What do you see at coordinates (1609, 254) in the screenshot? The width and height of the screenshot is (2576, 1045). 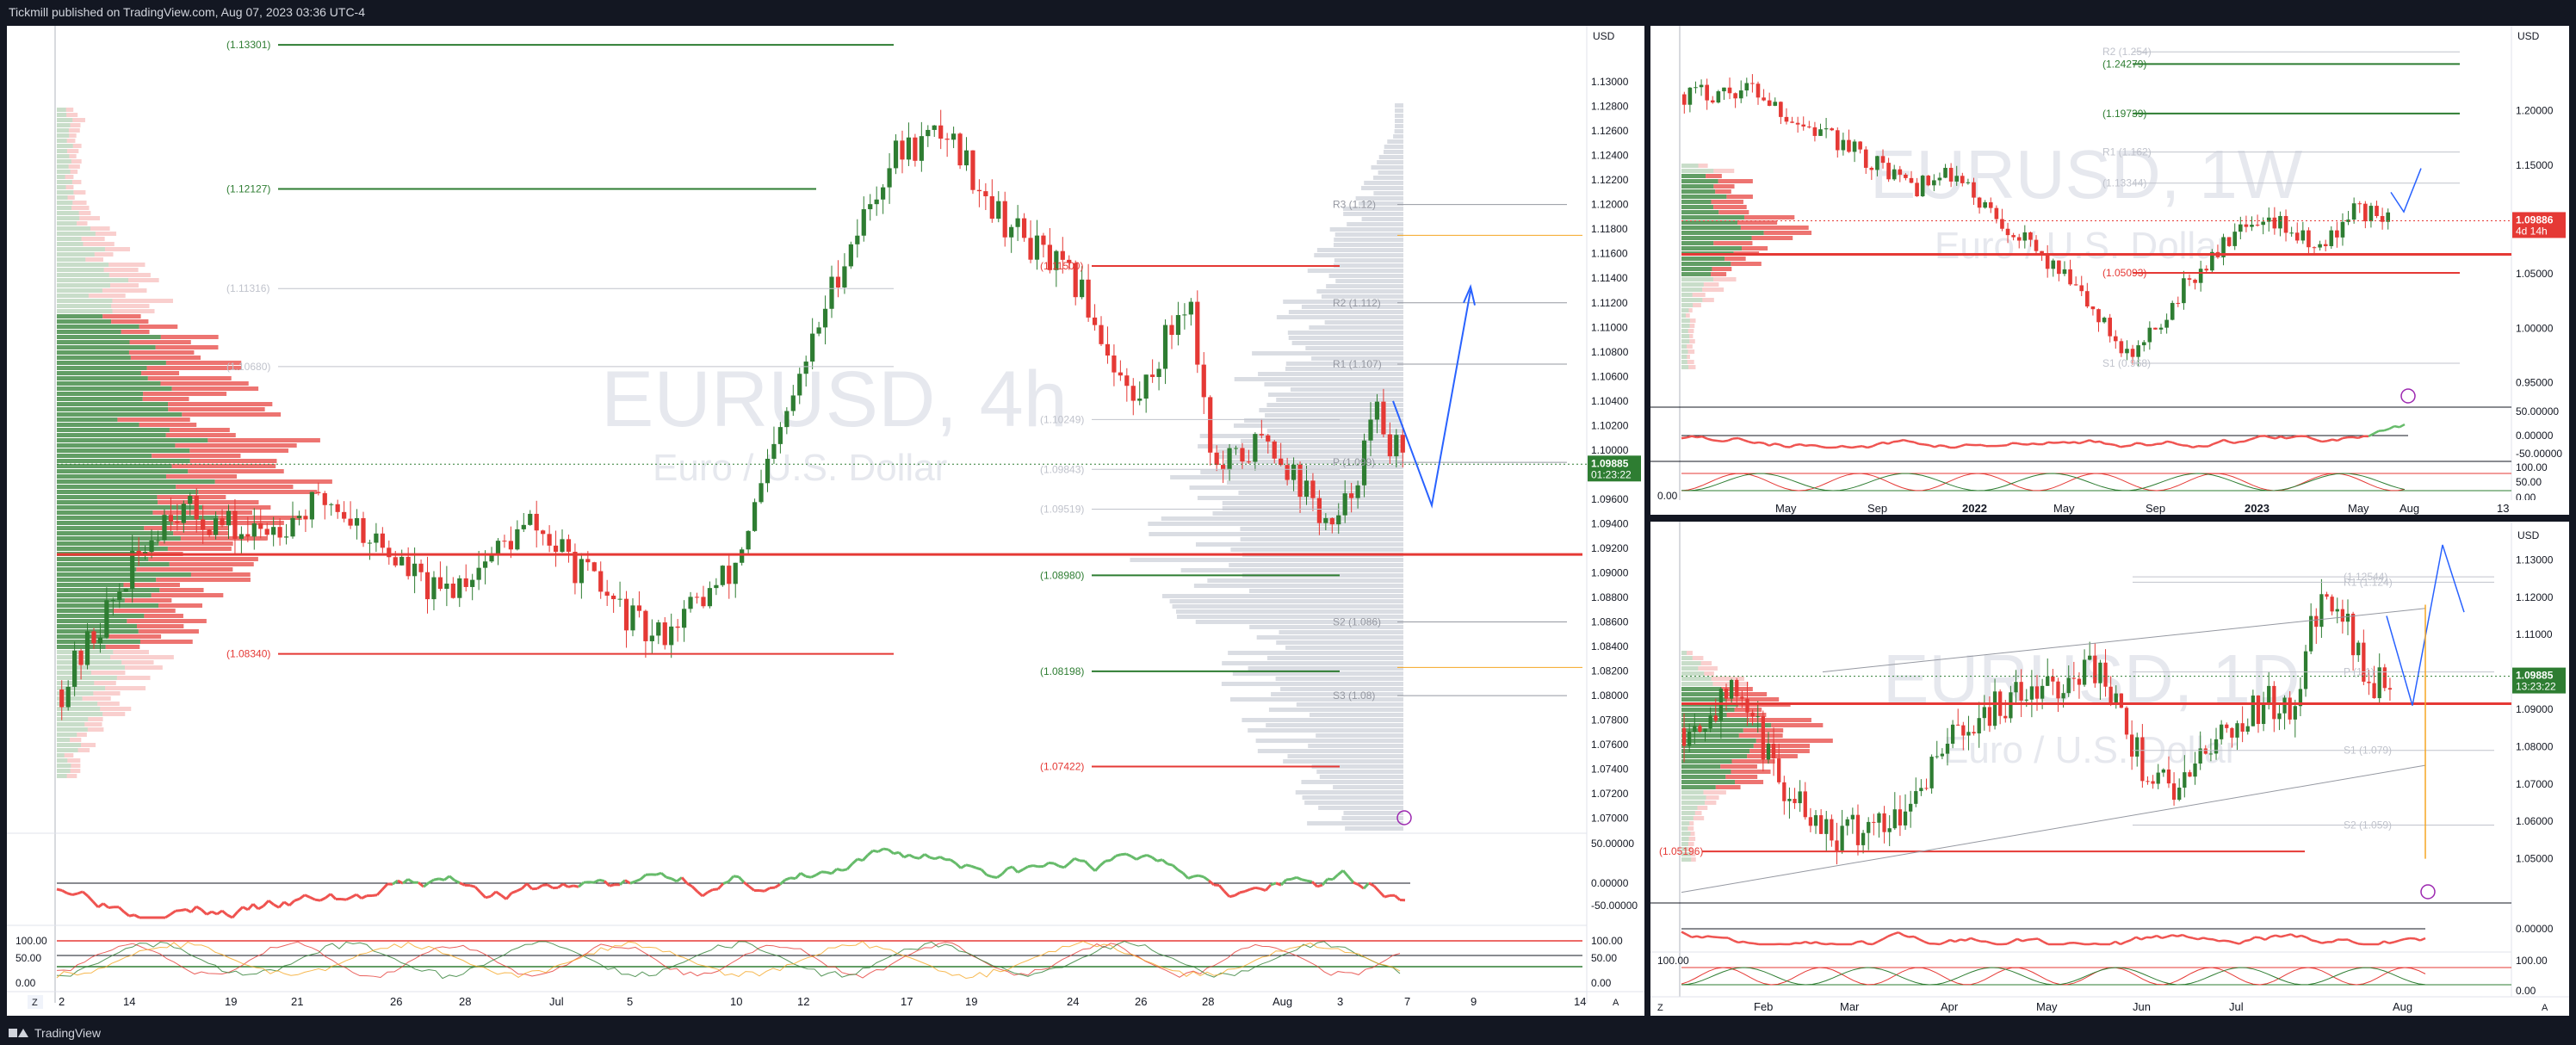 I see `h4-y-tick-label: 1.11600` at bounding box center [1609, 254].